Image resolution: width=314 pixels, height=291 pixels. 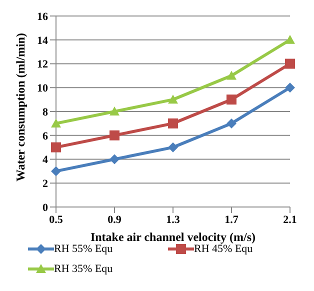 What do you see at coordinates (45, 208) in the screenshot?
I see `y-tick-label: 0` at bounding box center [45, 208].